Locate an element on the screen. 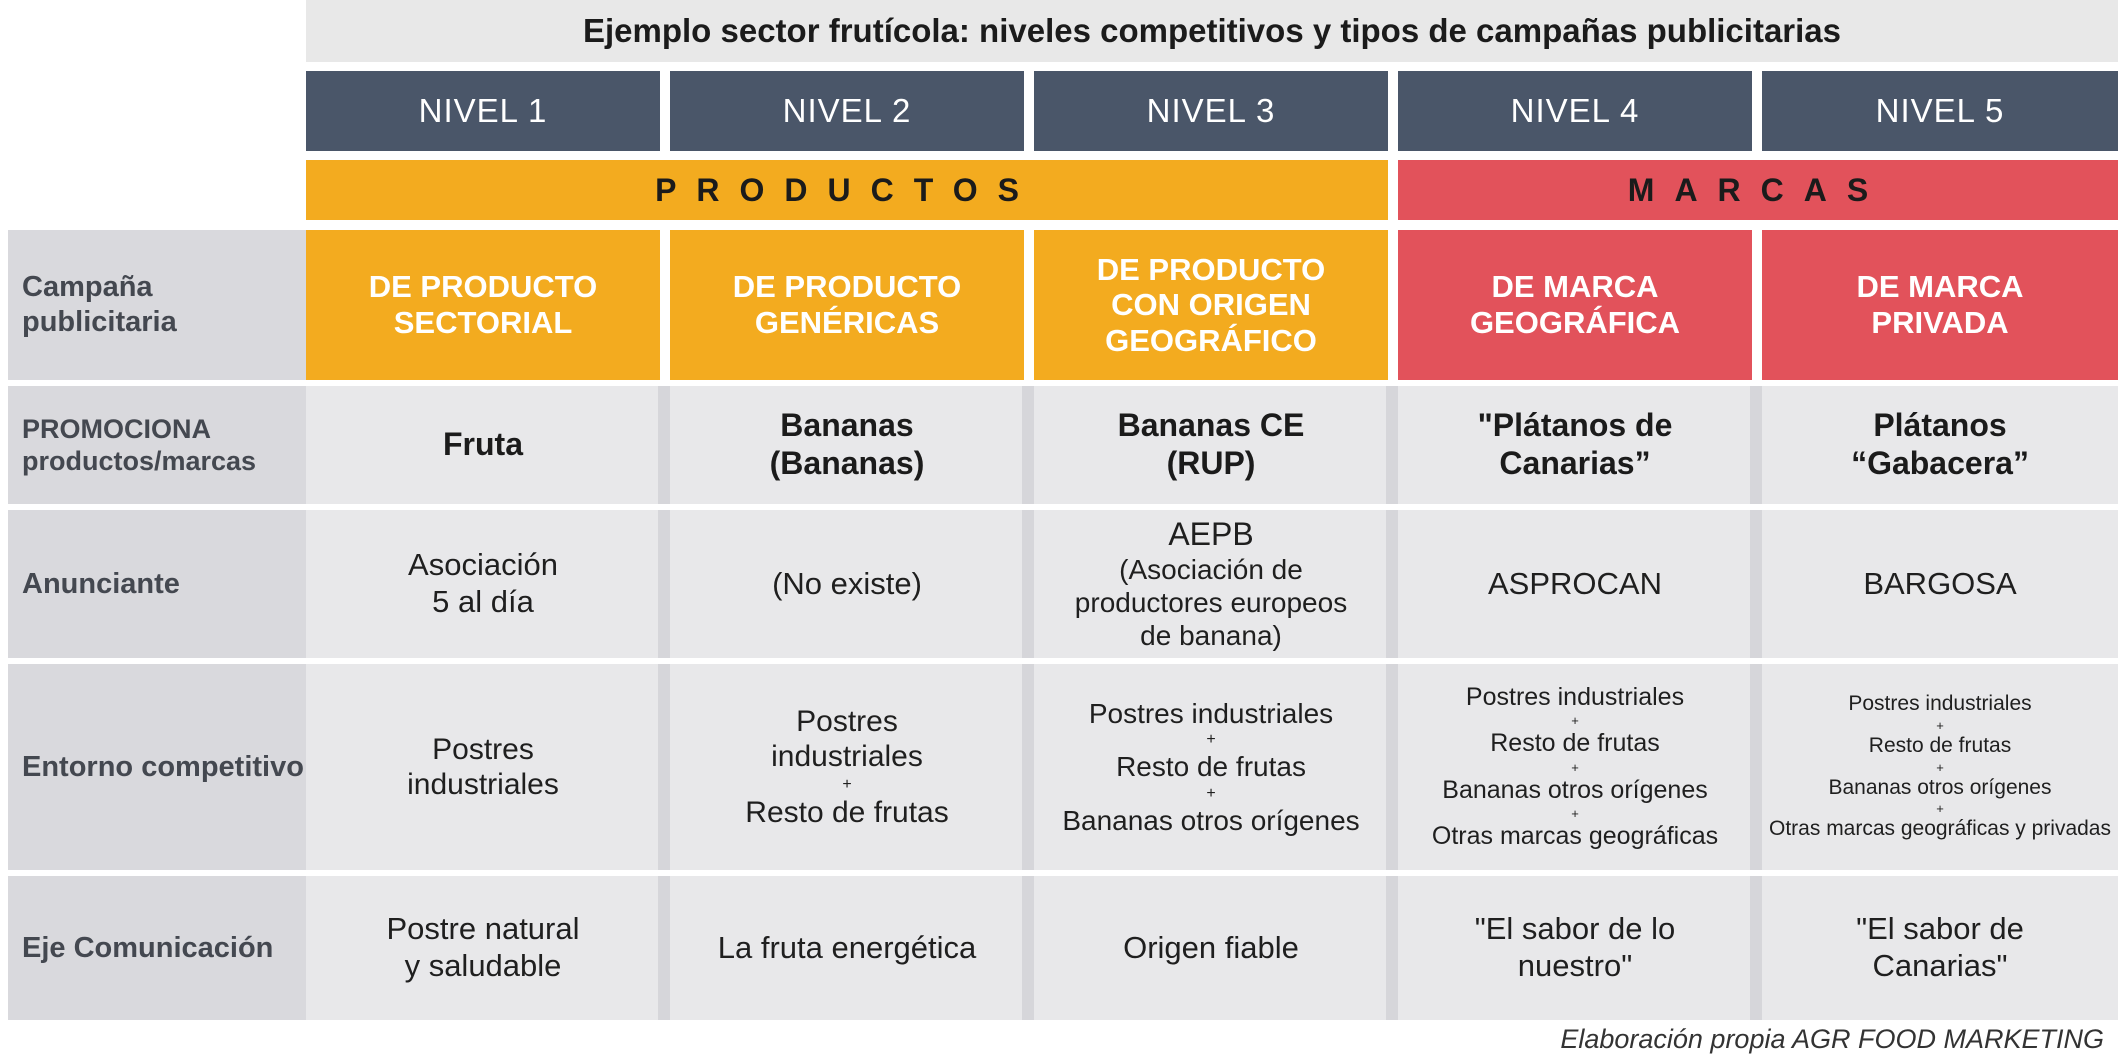 The width and height of the screenshot is (2118, 1063). row-label-entorno: Entorno competitivo is located at coordinates (157, 767).